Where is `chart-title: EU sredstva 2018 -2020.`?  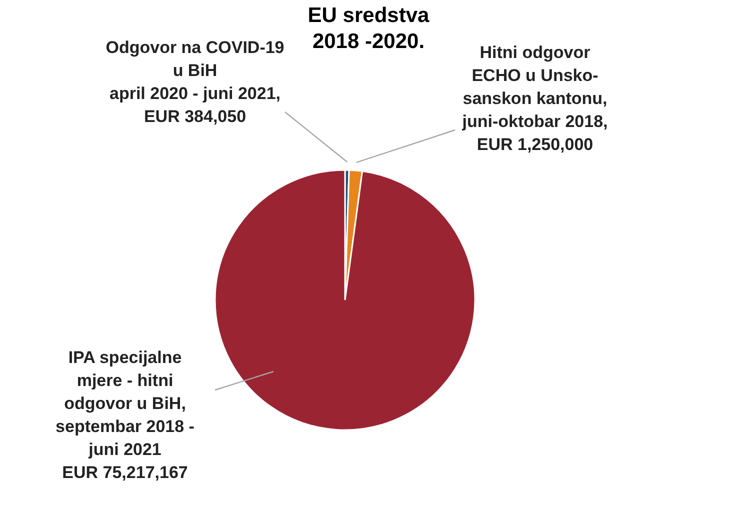
chart-title: EU sredstva 2018 -2020. is located at coordinates (369, 28).